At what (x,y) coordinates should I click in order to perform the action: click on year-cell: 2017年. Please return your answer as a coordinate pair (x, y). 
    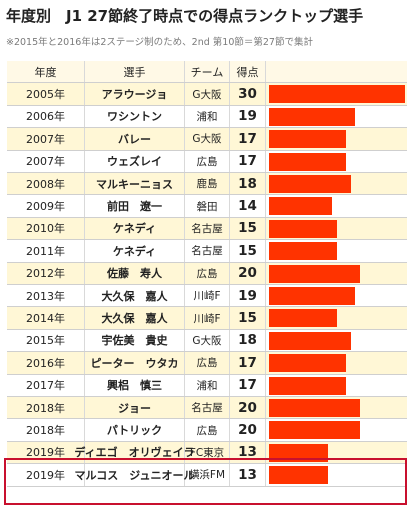
    Looking at the image, I should click on (46, 385).